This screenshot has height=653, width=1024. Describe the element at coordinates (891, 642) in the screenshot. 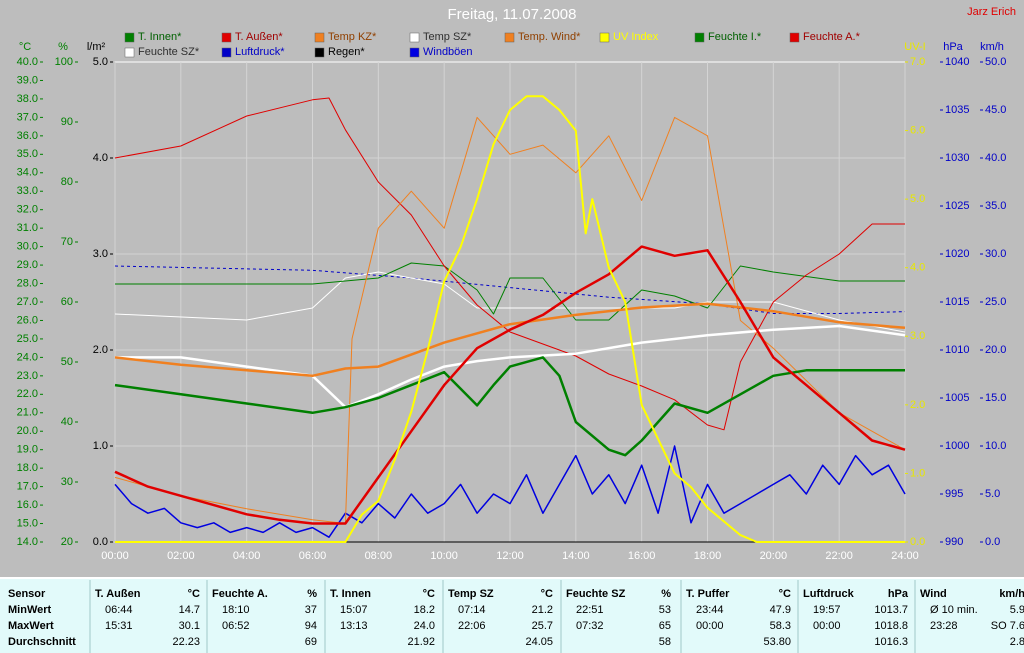

I see `avg-value: 1016.3` at that location.